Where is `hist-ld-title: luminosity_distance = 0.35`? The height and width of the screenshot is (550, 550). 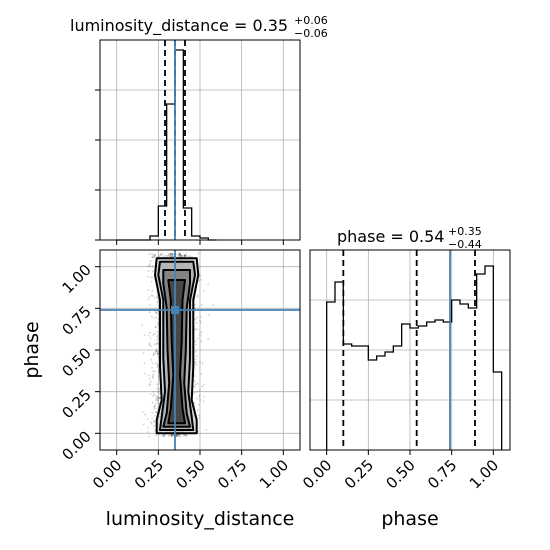
hist-ld-title: luminosity_distance = 0.35 is located at coordinates (179, 26).